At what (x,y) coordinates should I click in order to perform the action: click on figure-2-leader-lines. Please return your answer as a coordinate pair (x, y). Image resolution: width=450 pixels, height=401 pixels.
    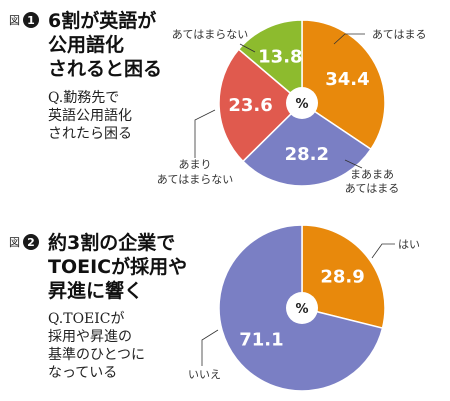
    Looking at the image, I should click on (298, 304).